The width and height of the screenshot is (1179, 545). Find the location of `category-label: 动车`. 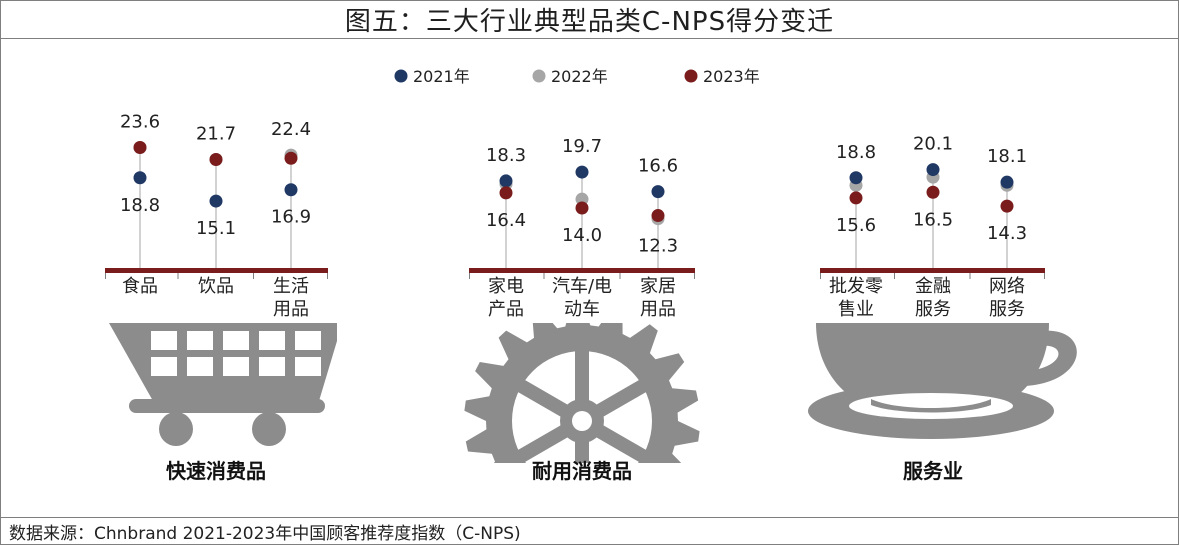

category-label: 动车 is located at coordinates (582, 309).